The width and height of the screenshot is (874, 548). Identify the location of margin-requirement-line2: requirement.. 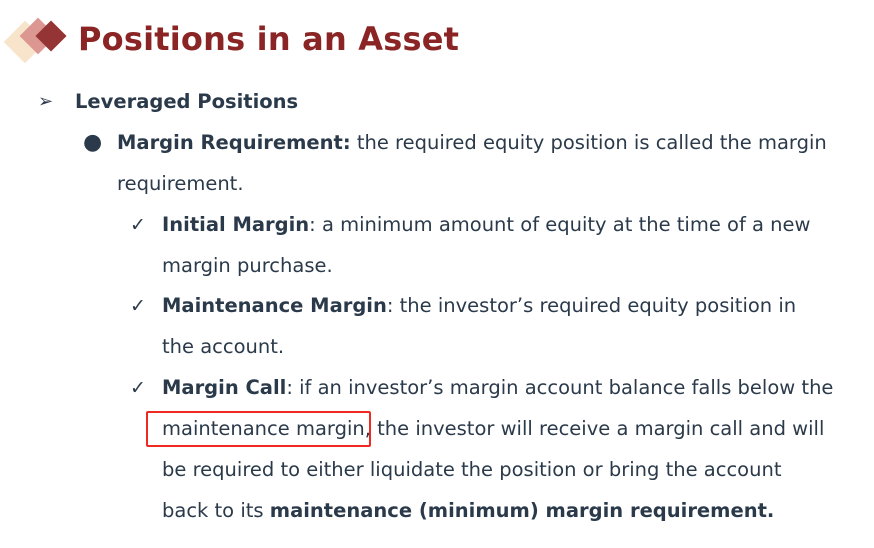
(180, 183).